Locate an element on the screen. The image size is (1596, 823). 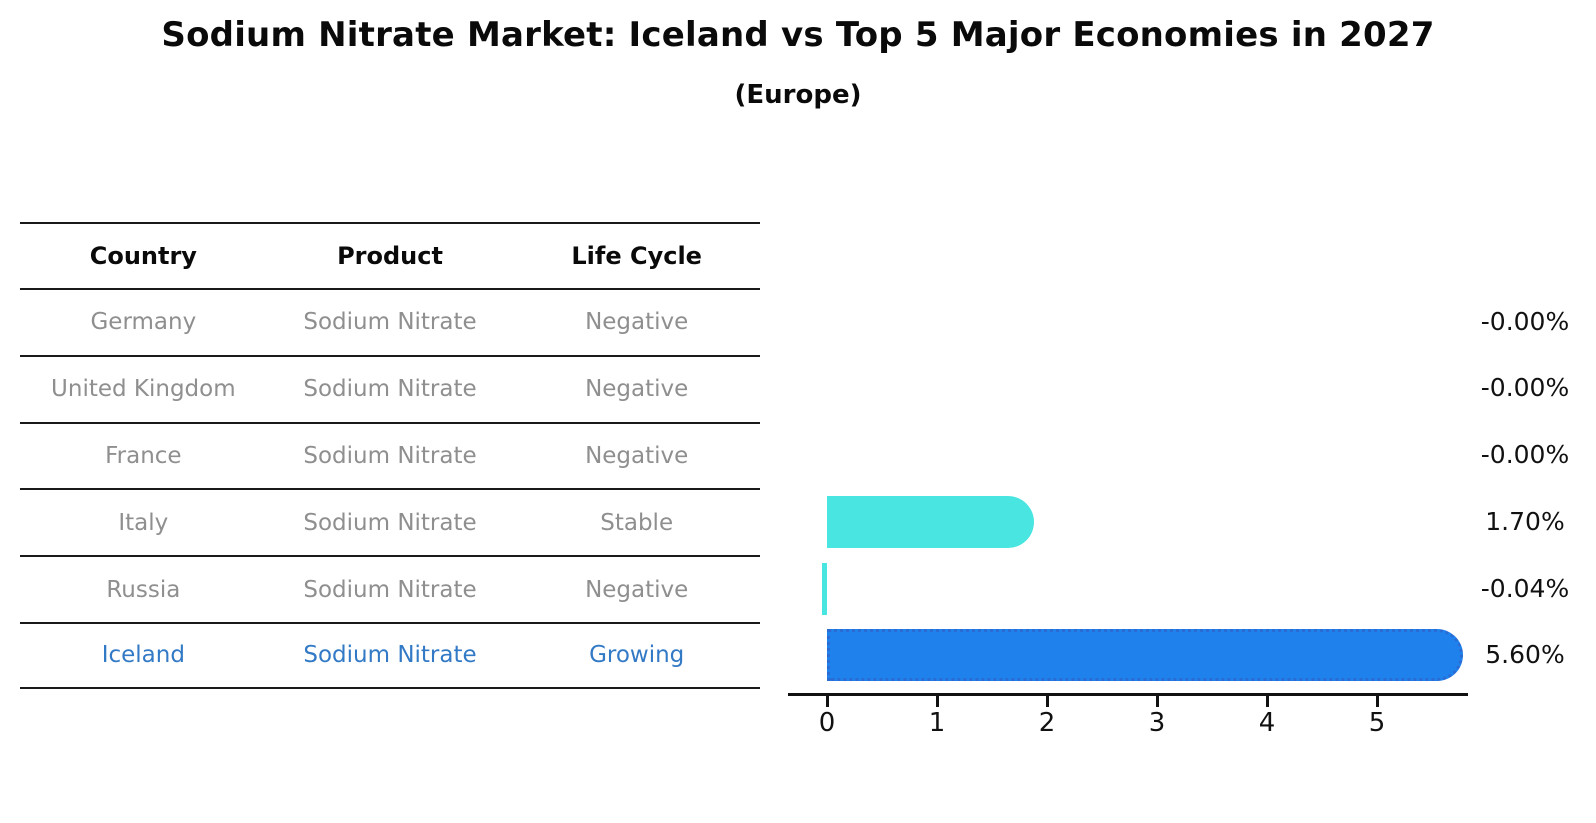
cell-life-cycle: Stable is located at coordinates (637, 522).